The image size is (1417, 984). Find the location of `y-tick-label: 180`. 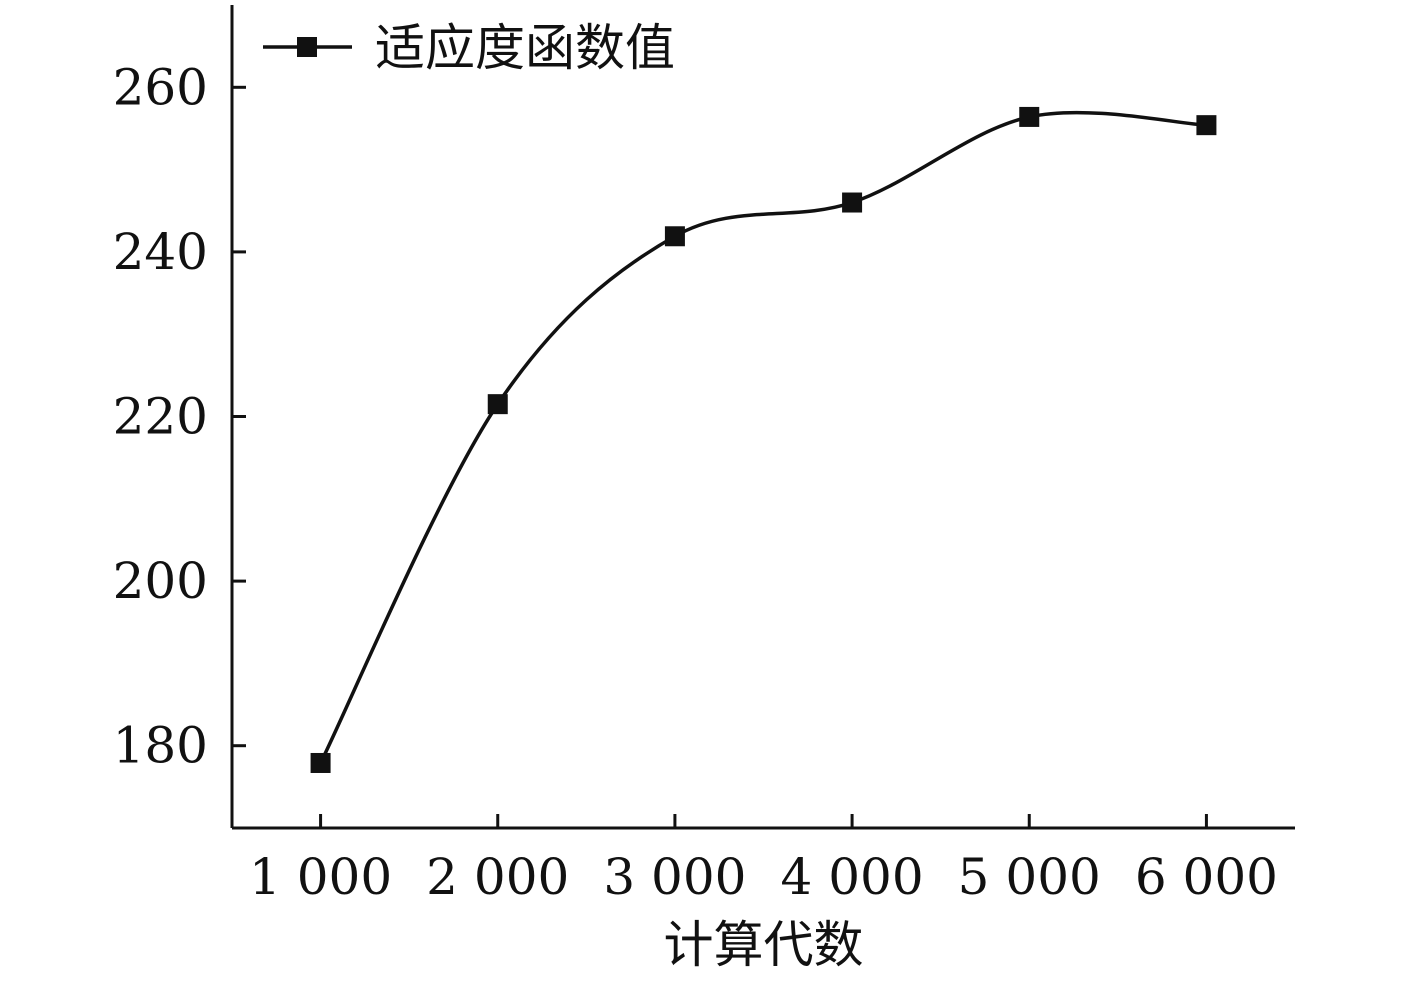

y-tick-label: 180 is located at coordinates (160, 746).